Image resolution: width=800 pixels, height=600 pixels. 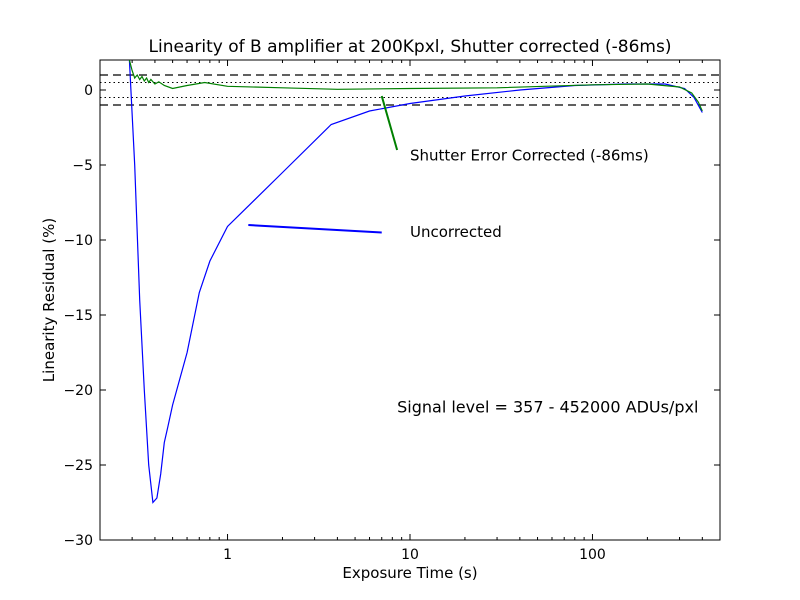 What do you see at coordinates (415, 86) in the screenshot?
I see `series-line-shutter-corrected` at bounding box center [415, 86].